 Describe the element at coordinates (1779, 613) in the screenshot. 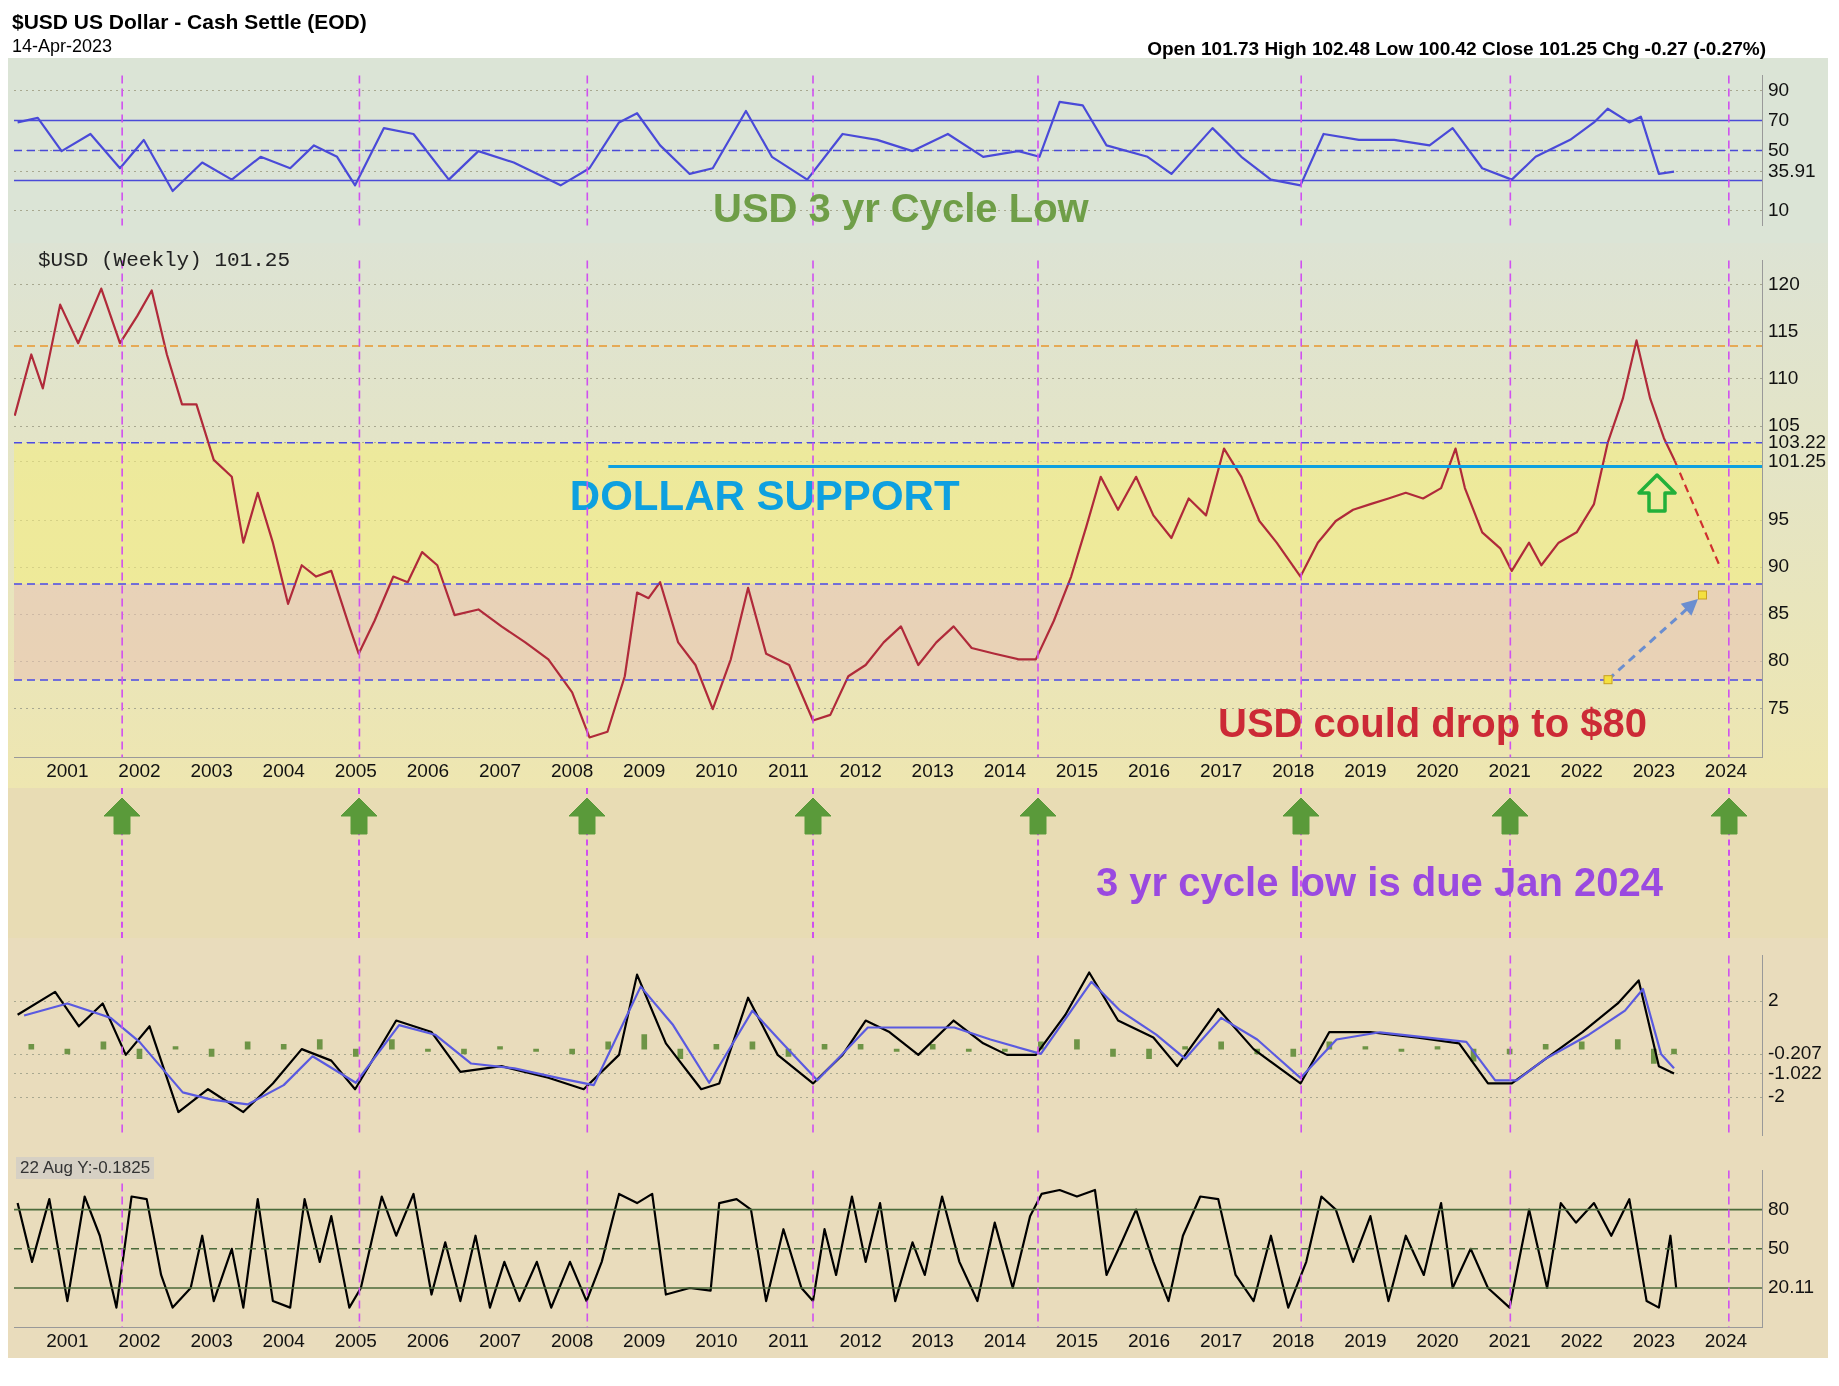

I see `y-tick-label: 85` at that location.